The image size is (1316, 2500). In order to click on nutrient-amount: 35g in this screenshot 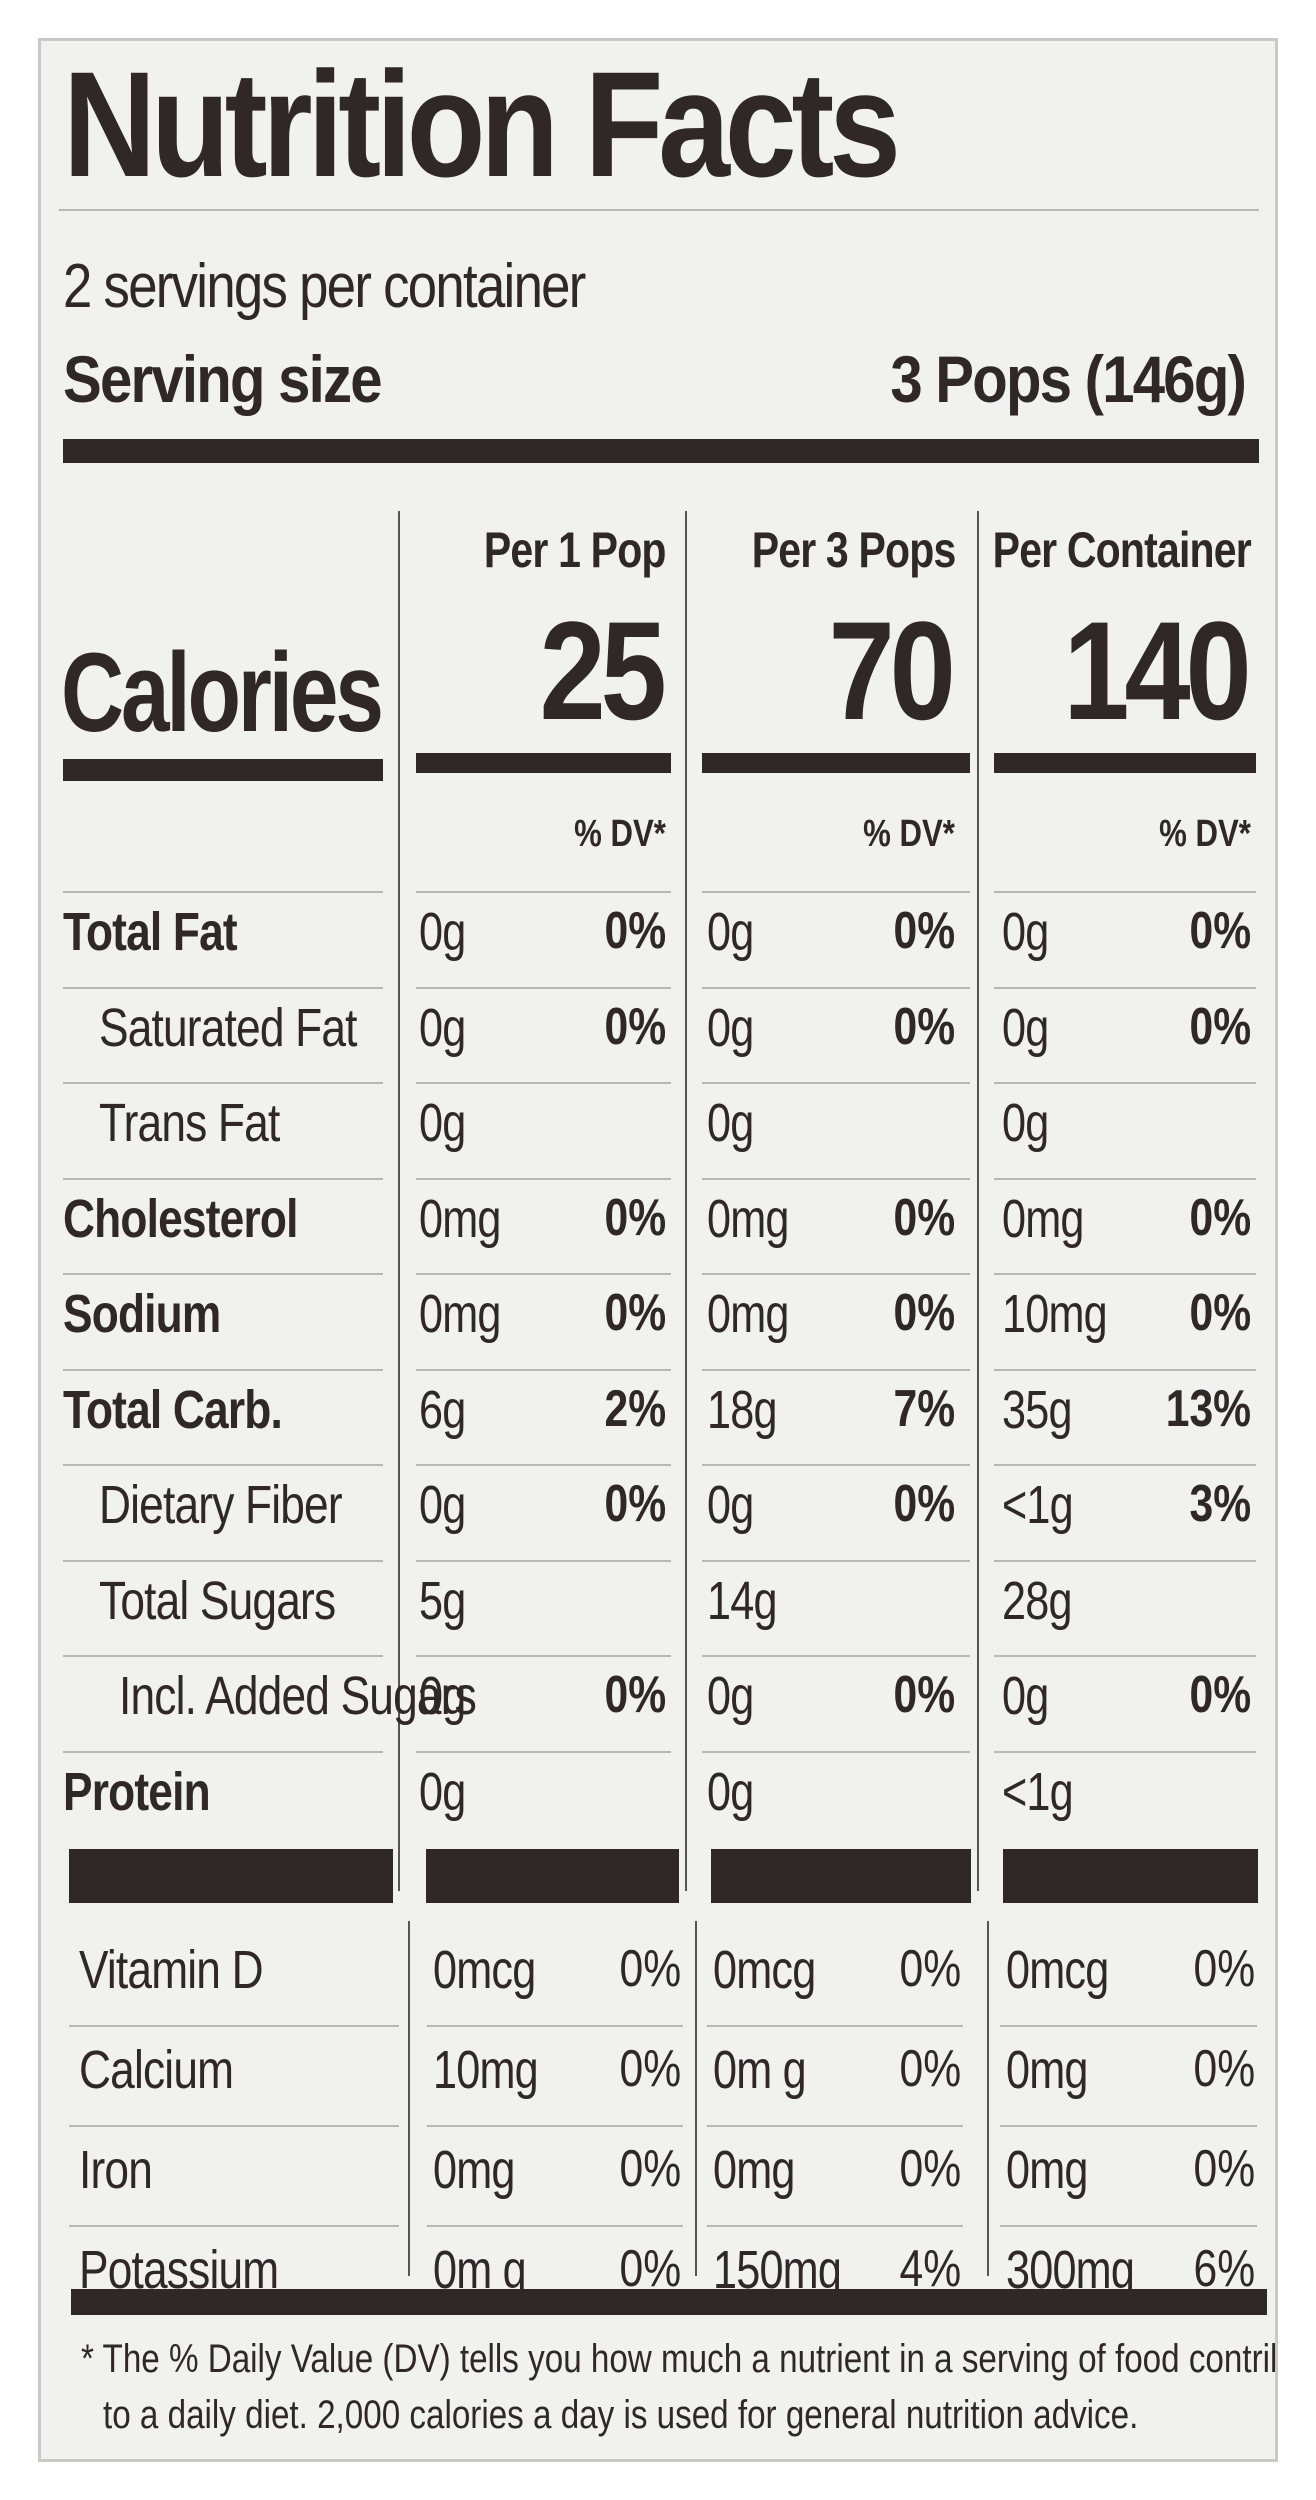, I will do `click(1037, 1409)`.